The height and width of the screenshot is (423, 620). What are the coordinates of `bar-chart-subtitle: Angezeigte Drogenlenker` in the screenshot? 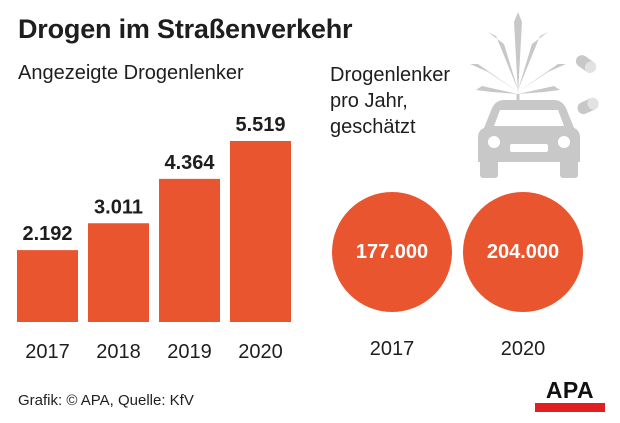 It's located at (131, 73).